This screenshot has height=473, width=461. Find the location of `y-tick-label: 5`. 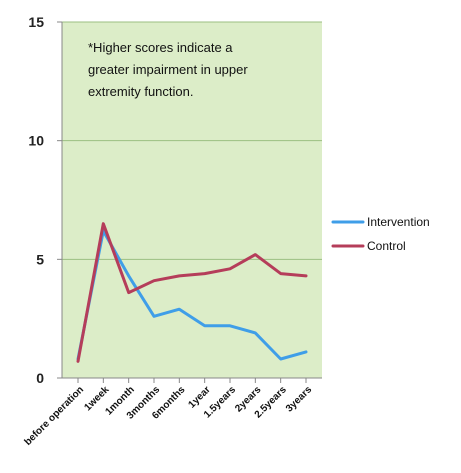

y-tick-label: 5 is located at coordinates (40, 259).